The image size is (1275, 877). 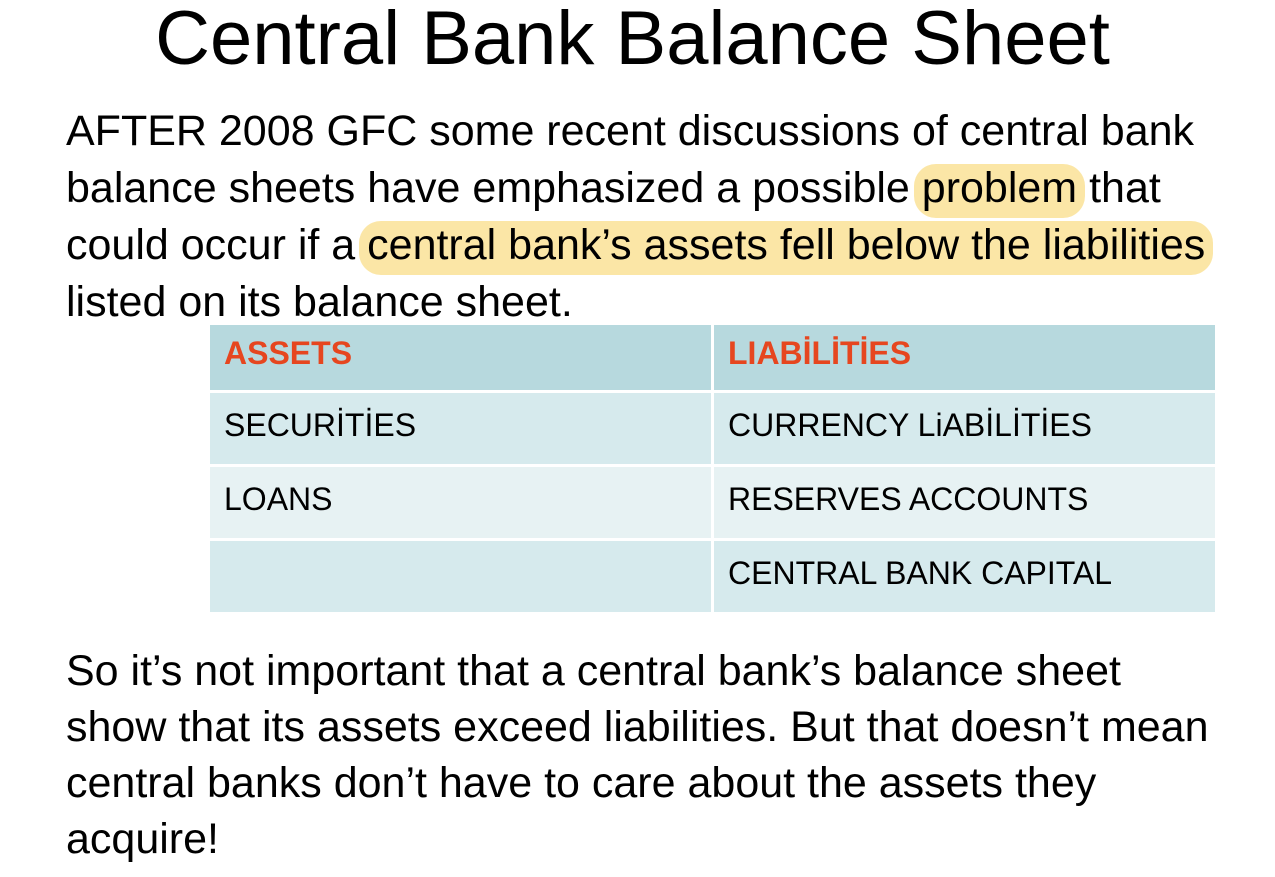 What do you see at coordinates (964, 576) in the screenshot?
I see `liability-cell: CENTRAL BANK CAPITAL` at bounding box center [964, 576].